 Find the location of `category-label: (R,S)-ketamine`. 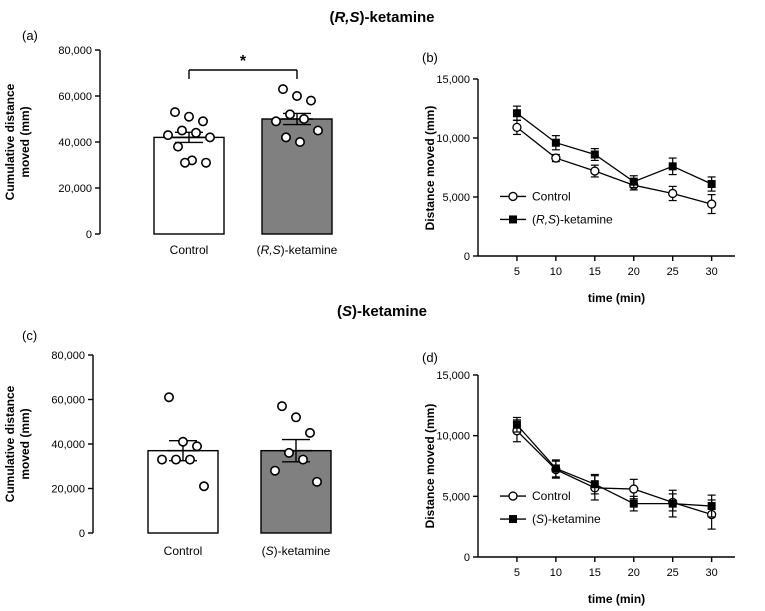

category-label: (R,S)-ketamine is located at coordinates (297, 250).